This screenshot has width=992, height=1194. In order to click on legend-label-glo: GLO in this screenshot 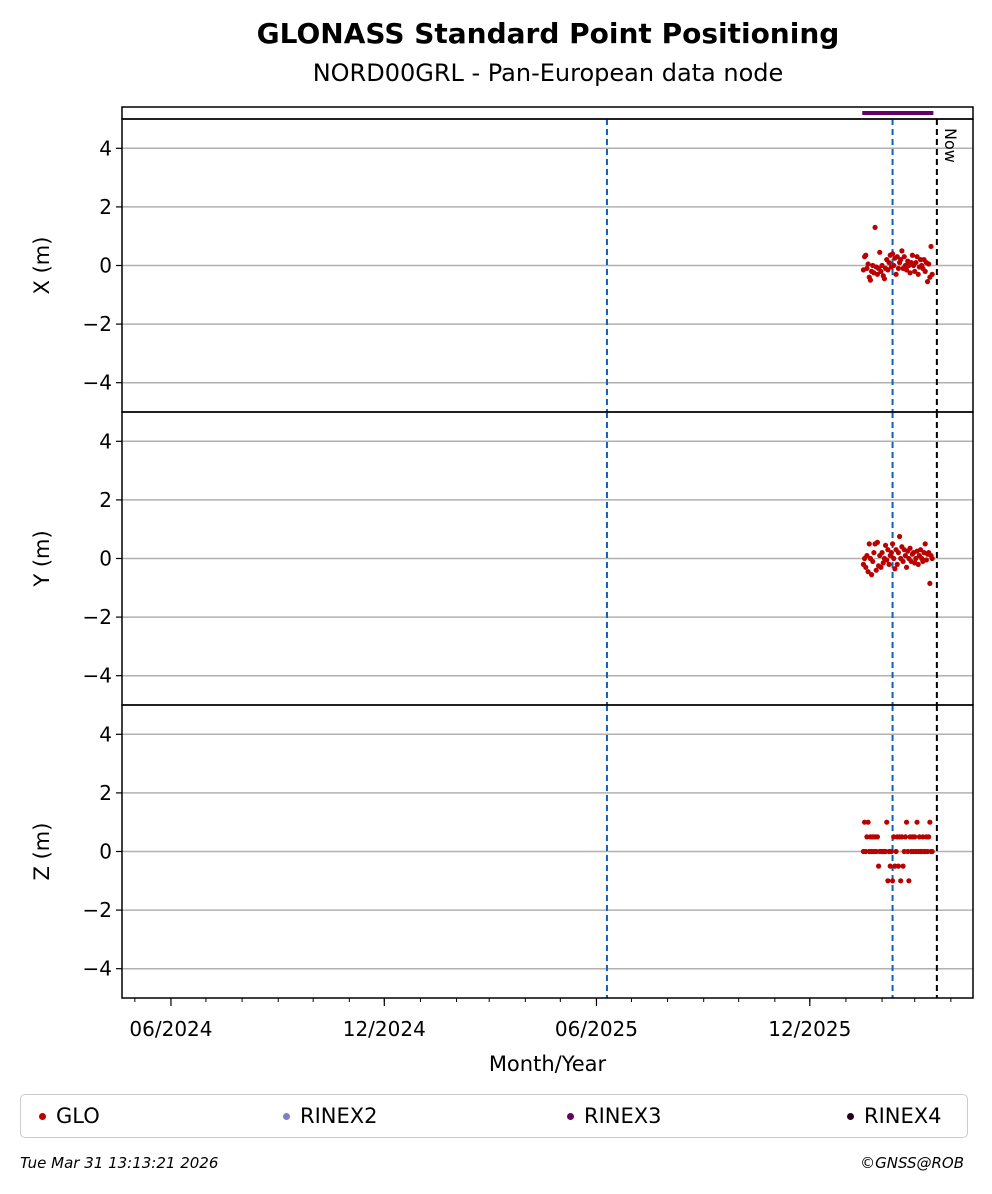, I will do `click(78, 1116)`.